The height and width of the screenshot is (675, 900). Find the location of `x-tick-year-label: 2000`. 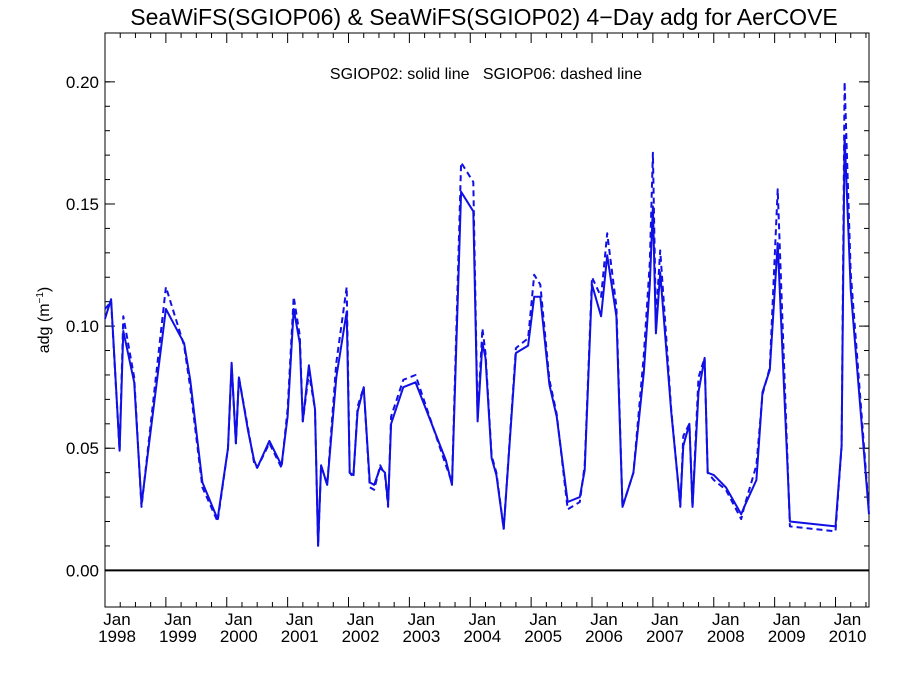

x-tick-year-label: 2000 is located at coordinates (239, 636).